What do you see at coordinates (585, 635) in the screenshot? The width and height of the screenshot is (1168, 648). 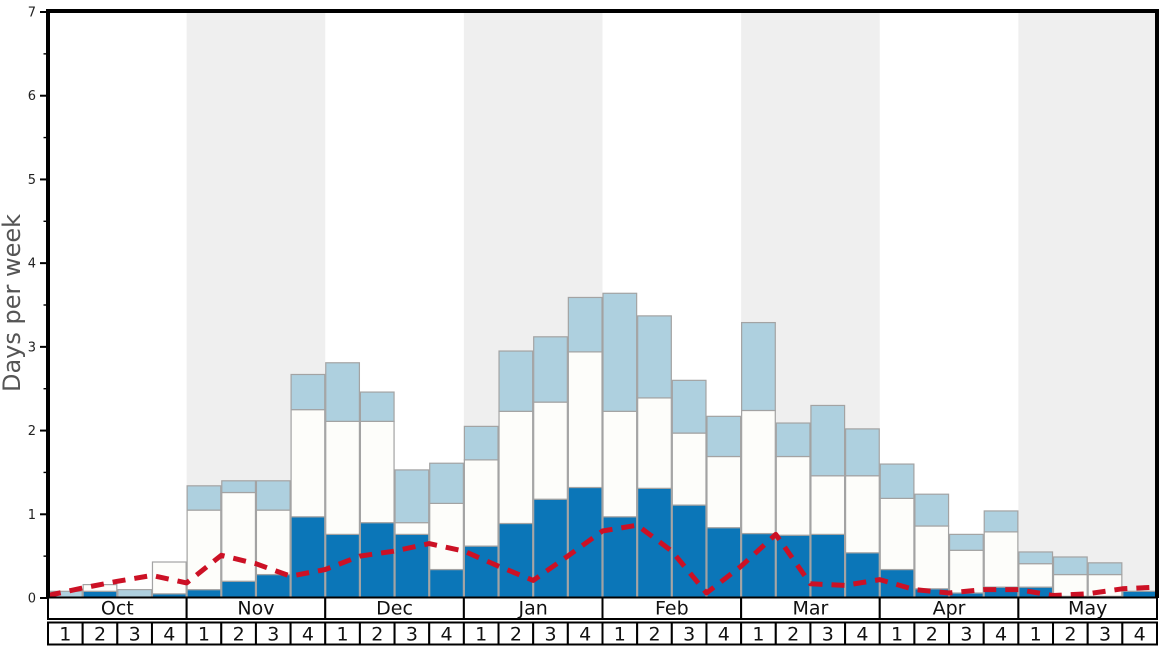 I see `week-label-jan-4: 4` at bounding box center [585, 635].